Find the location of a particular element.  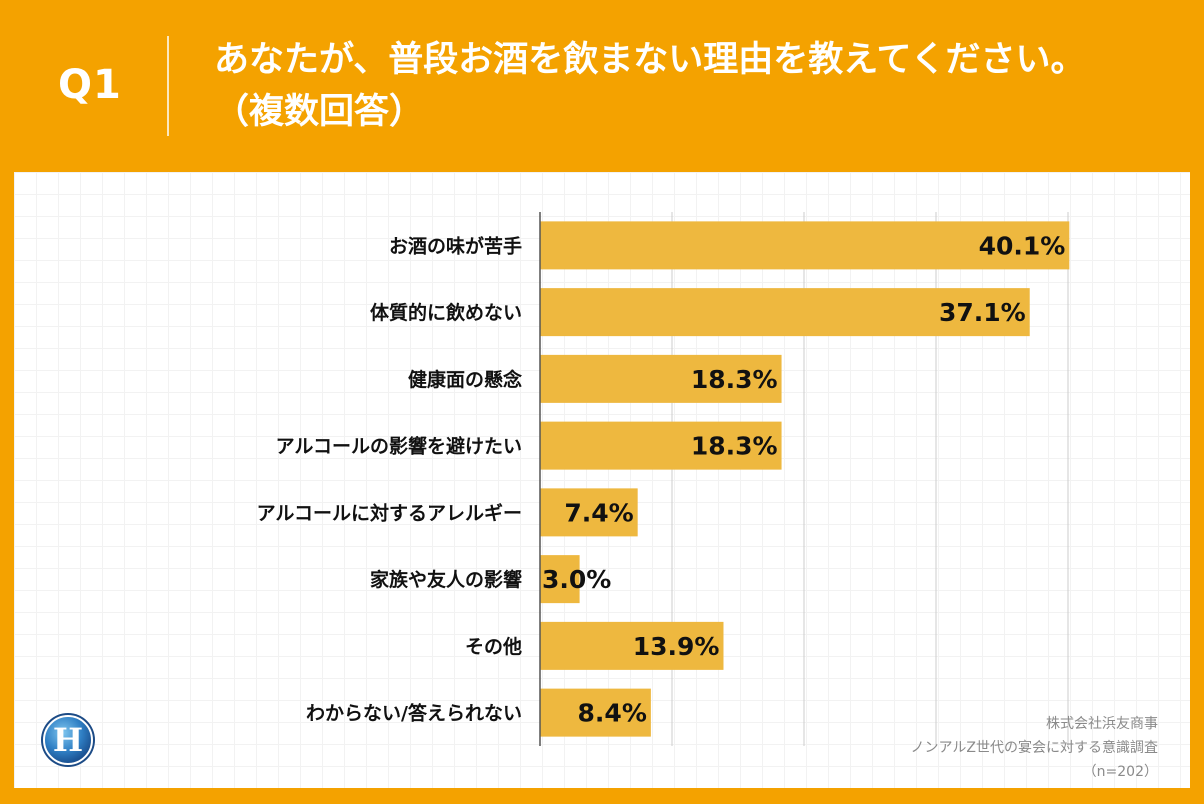

source-company: 株式会社浜友商事 is located at coordinates (1102, 724).